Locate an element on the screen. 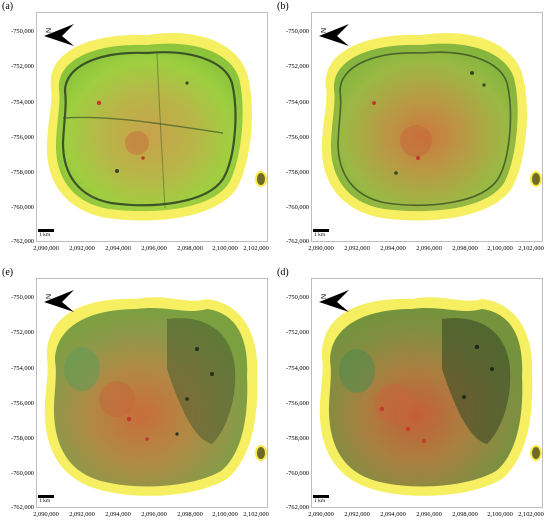 This screenshot has height=532, width=550. panel-label: (b) is located at coordinates (283, 6).